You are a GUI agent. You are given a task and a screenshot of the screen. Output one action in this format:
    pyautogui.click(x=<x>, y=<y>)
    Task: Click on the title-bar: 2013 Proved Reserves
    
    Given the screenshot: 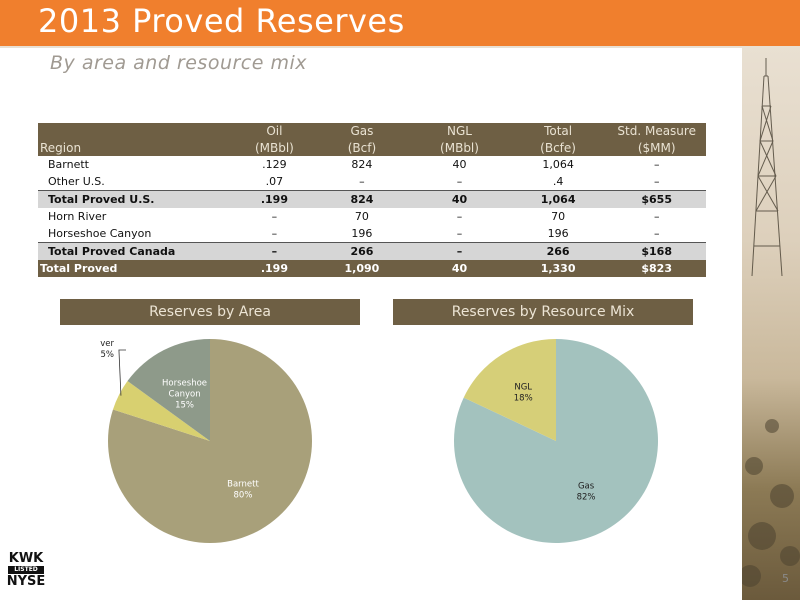 What is the action you would take?
    pyautogui.click(x=400, y=24)
    